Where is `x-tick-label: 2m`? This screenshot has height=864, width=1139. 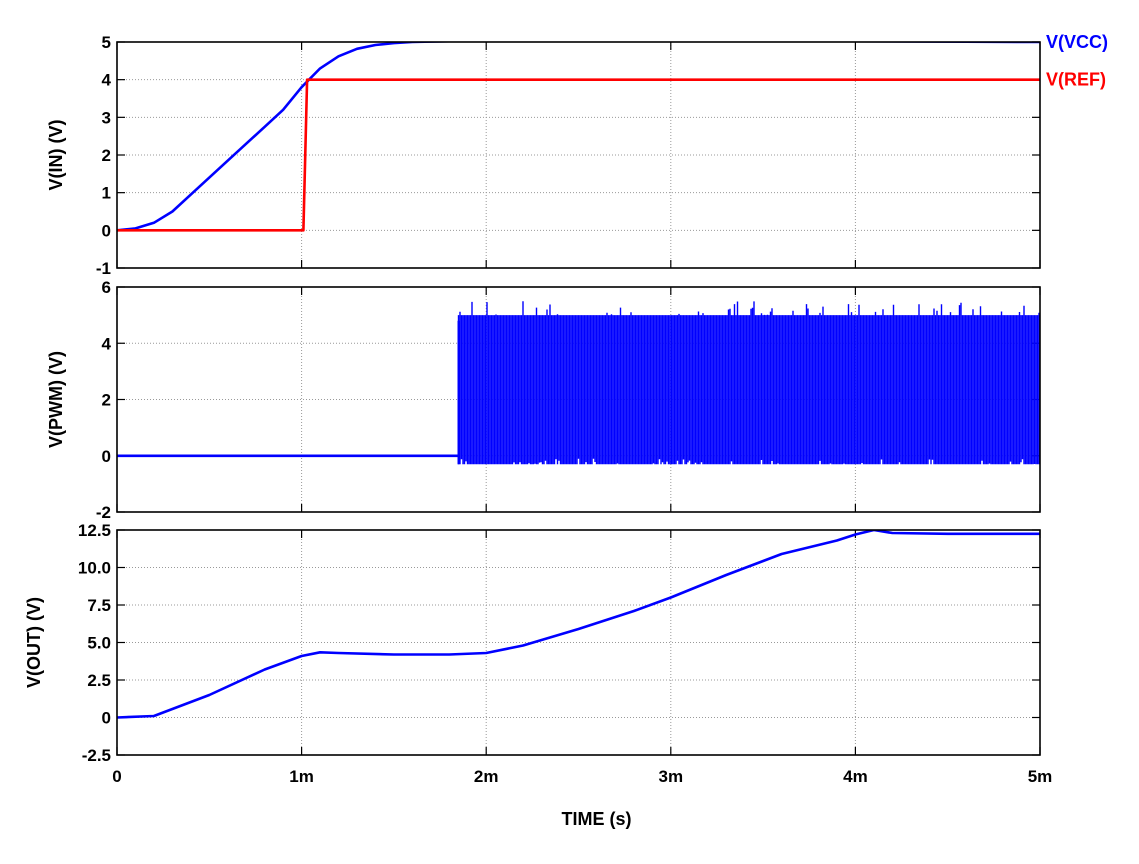 x-tick-label: 2m is located at coordinates (486, 776).